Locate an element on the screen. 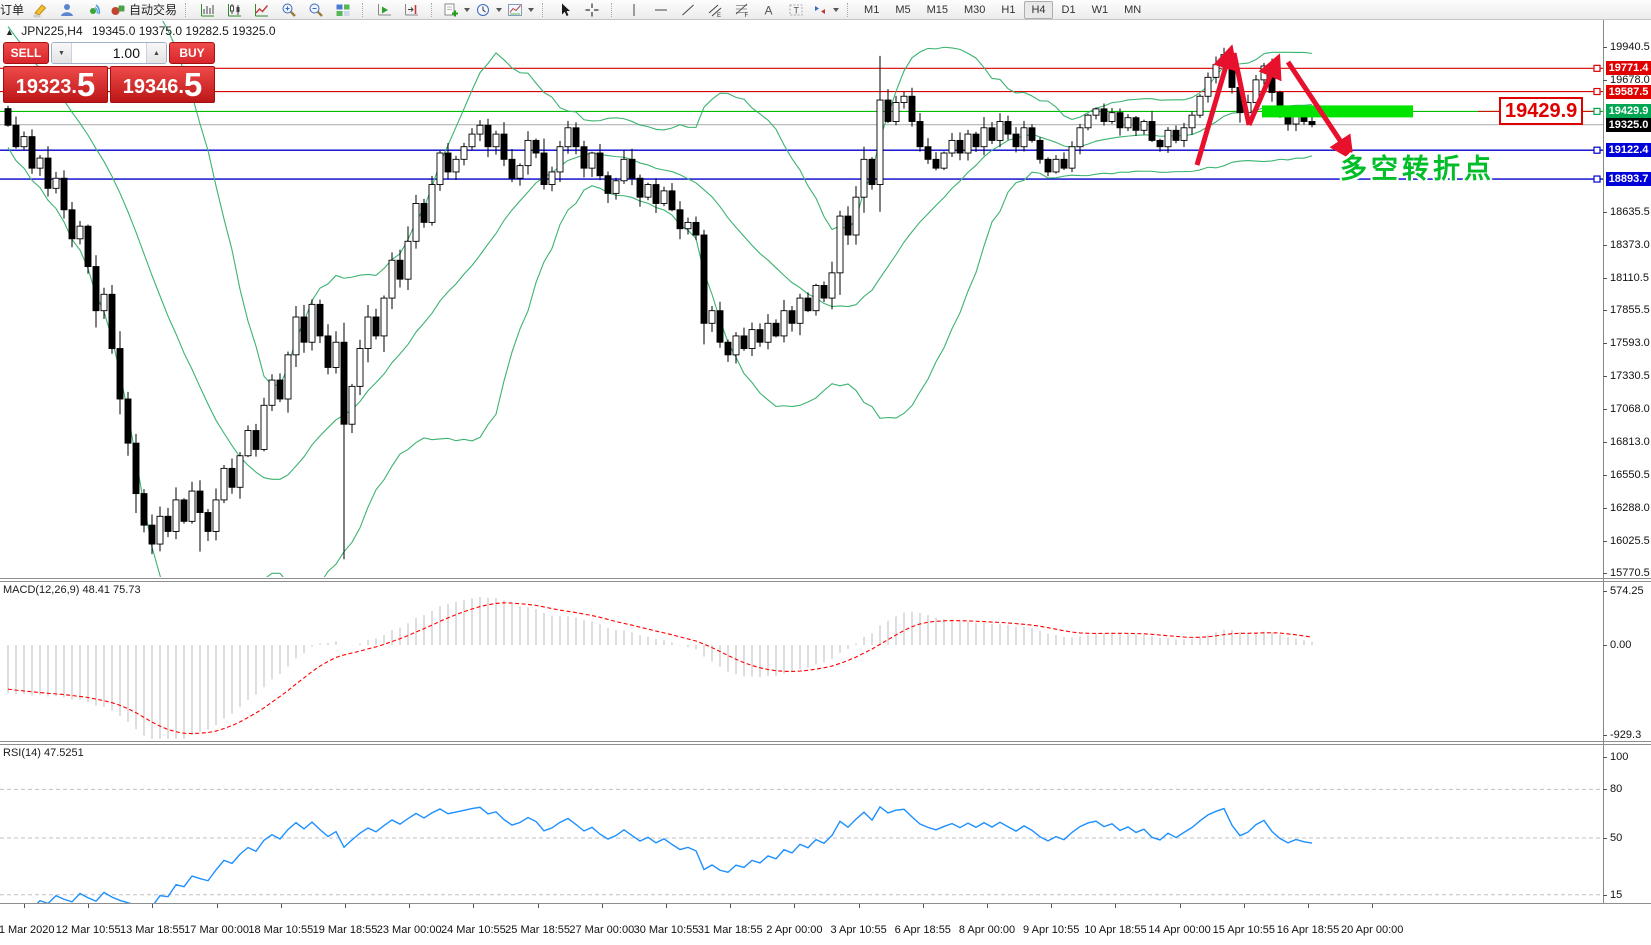 This screenshot has height=945, width=1651. timeframe-button-W1: W1 is located at coordinates (1100, 9).